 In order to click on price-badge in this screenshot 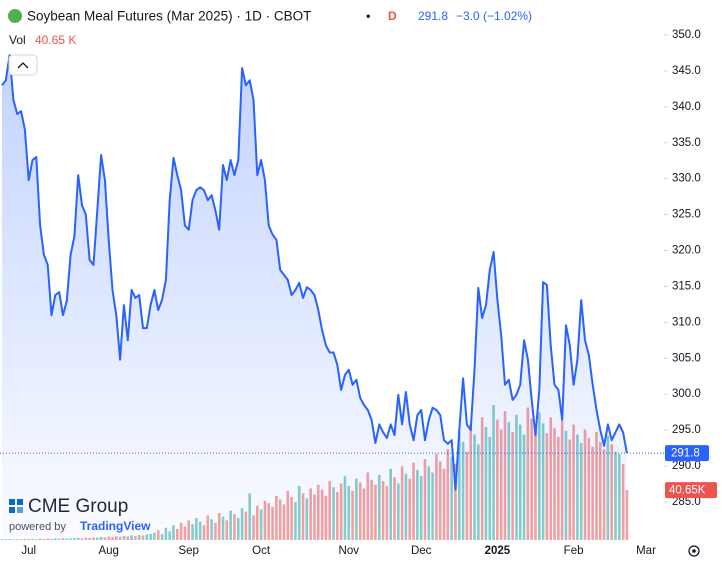, I will do `click(687, 453)`.